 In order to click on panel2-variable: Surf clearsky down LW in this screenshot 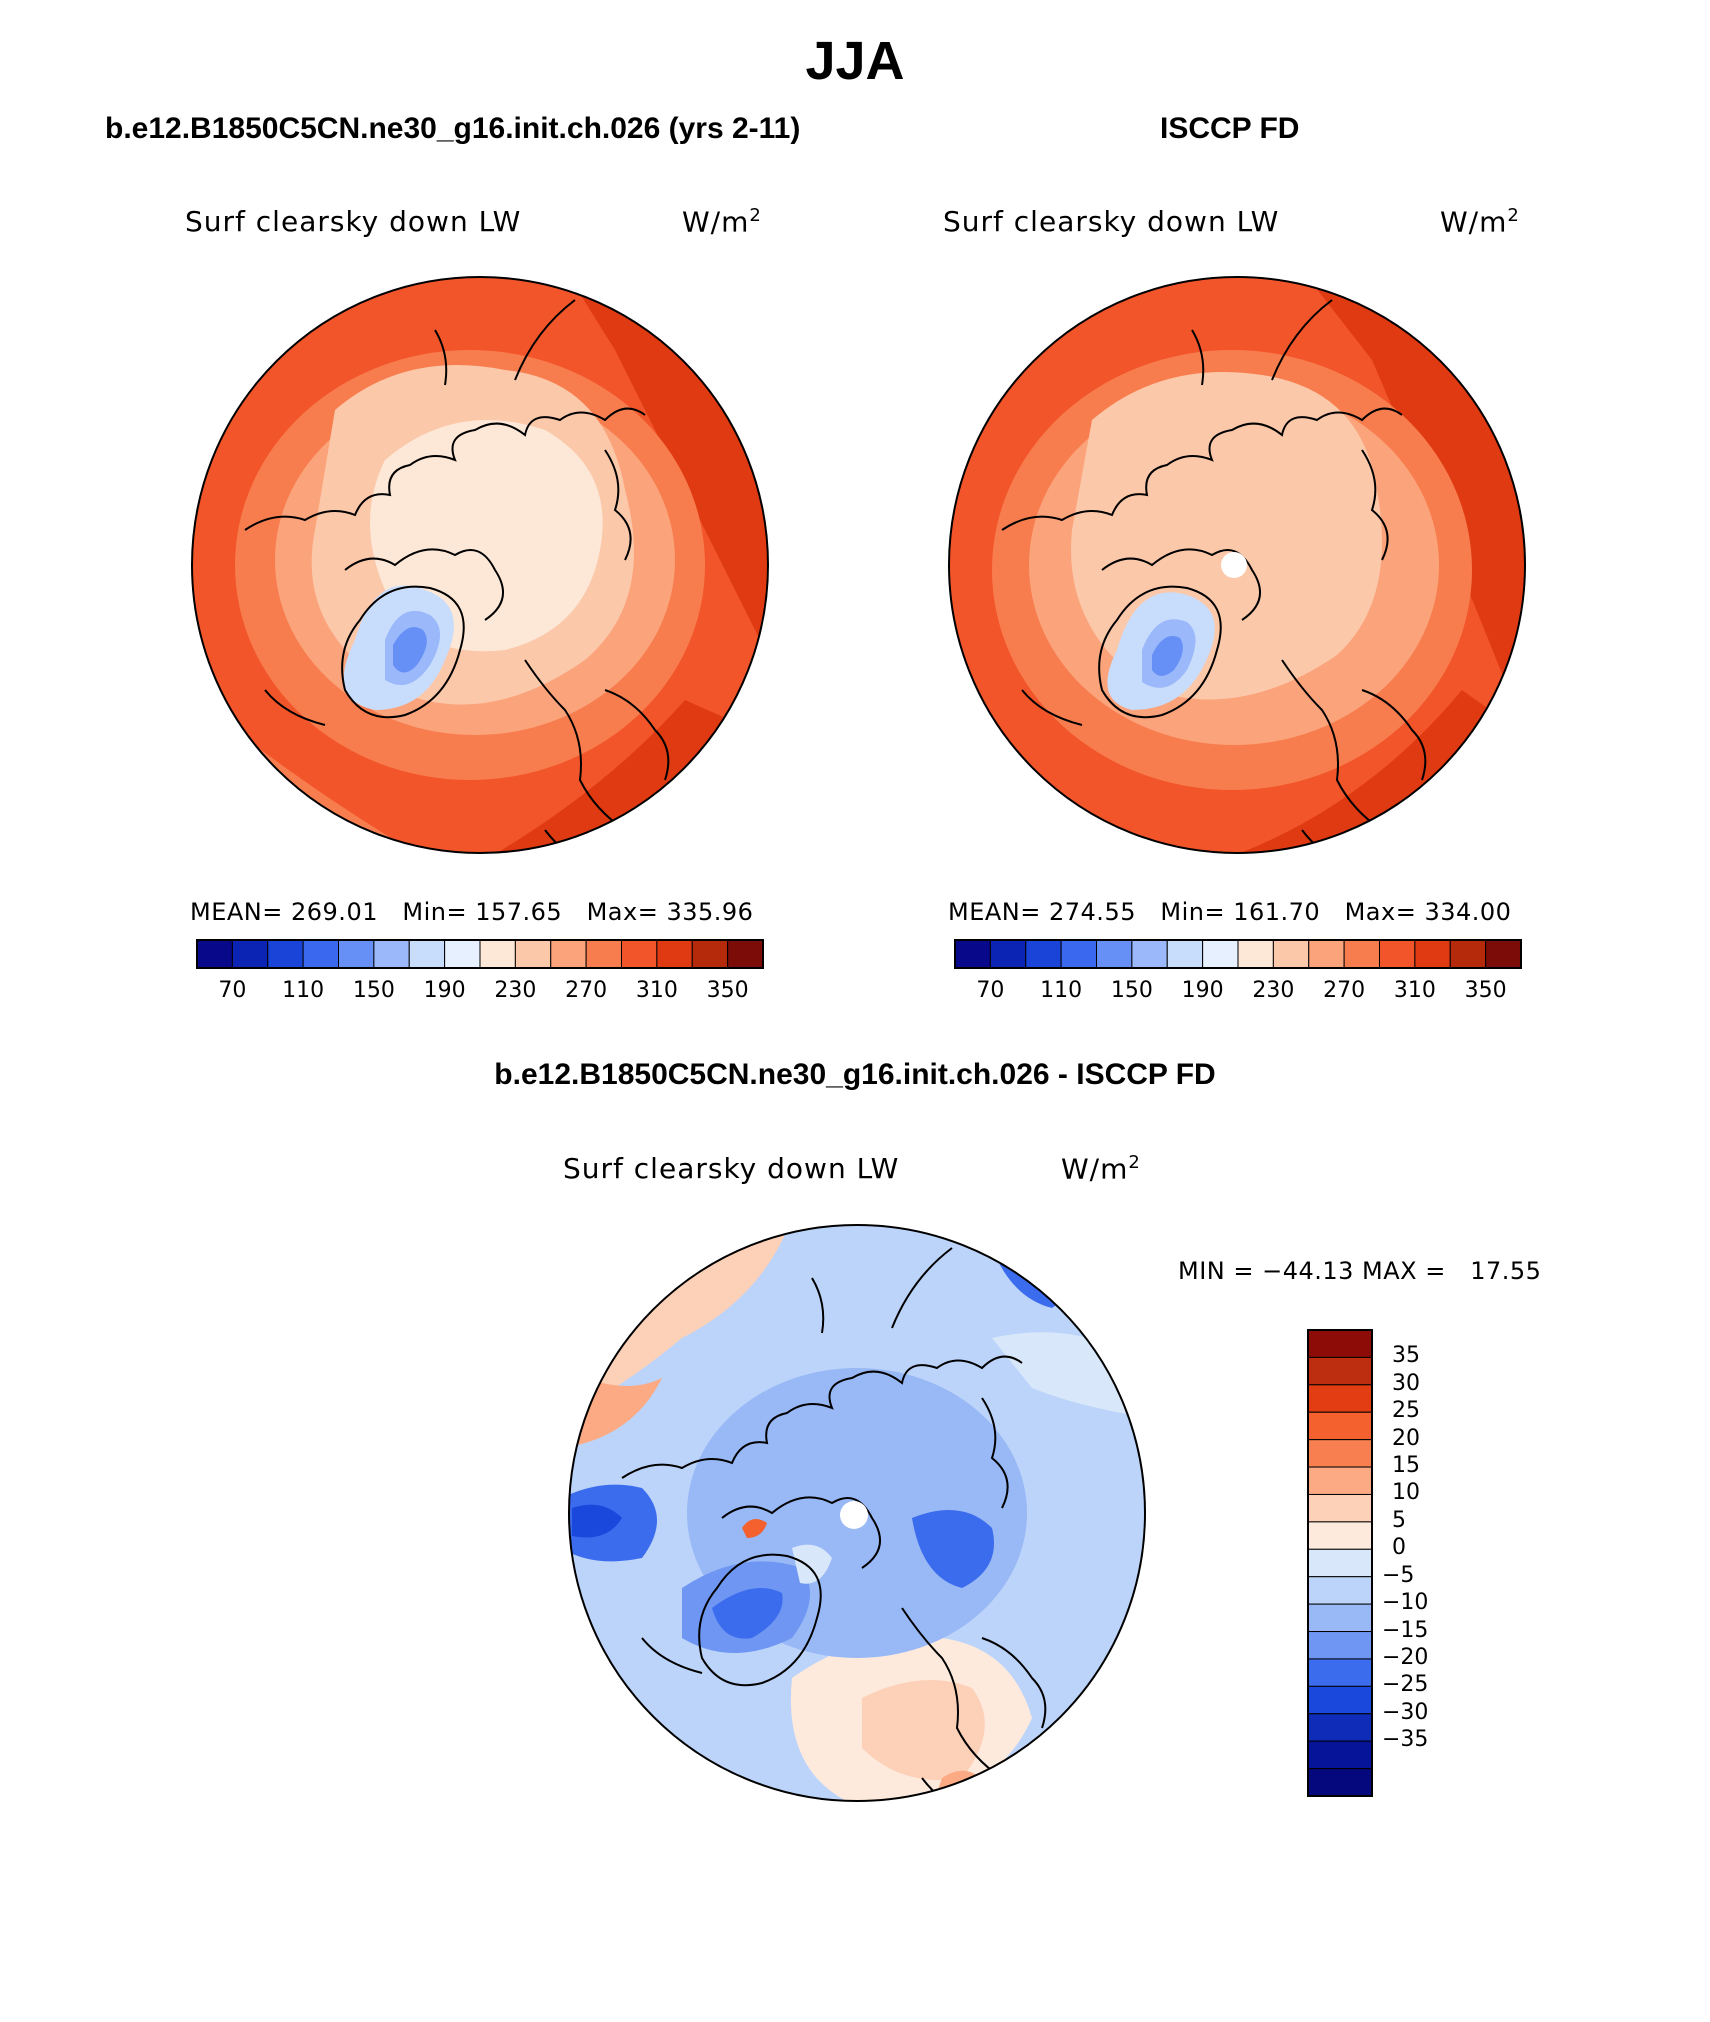, I will do `click(1111, 221)`.